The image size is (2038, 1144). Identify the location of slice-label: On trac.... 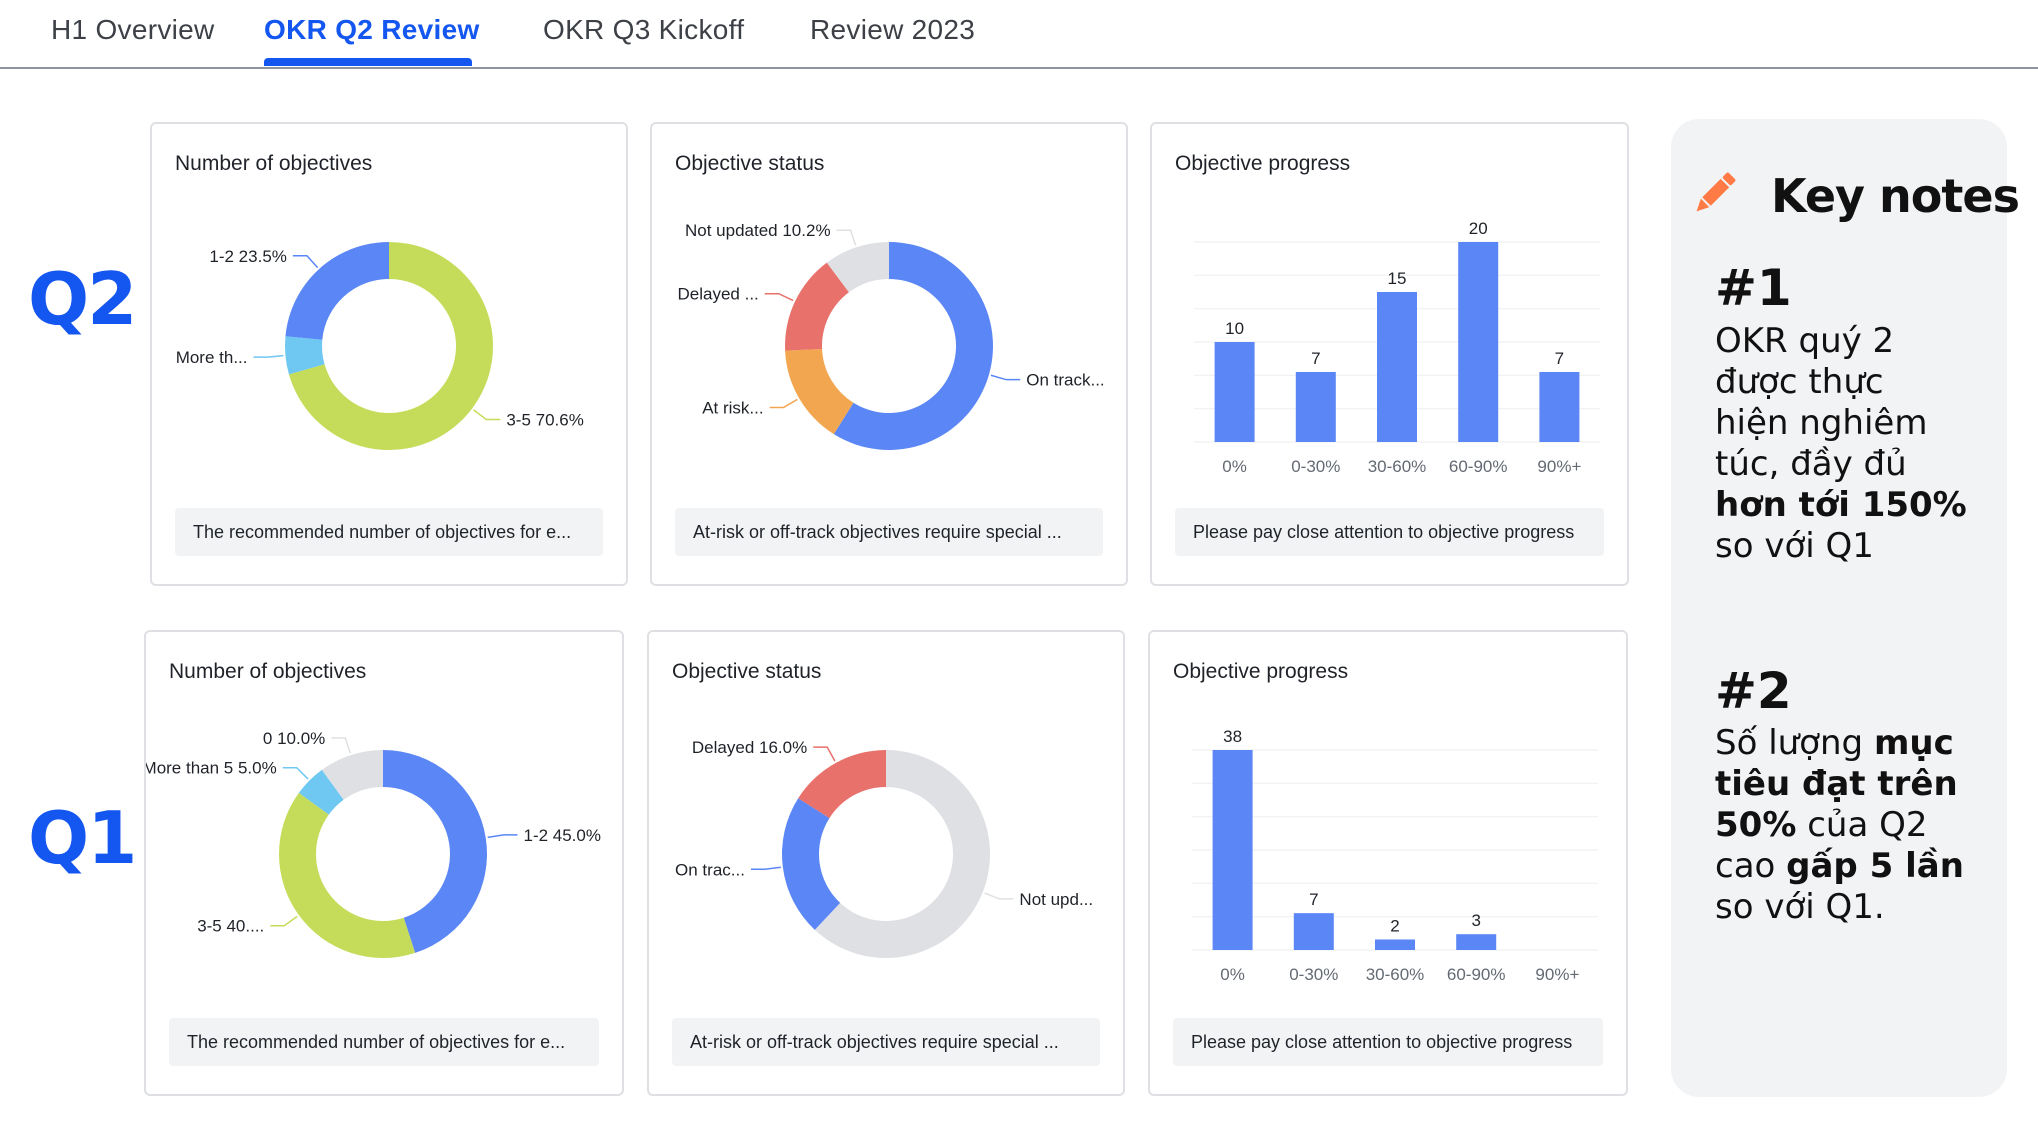
(710, 869).